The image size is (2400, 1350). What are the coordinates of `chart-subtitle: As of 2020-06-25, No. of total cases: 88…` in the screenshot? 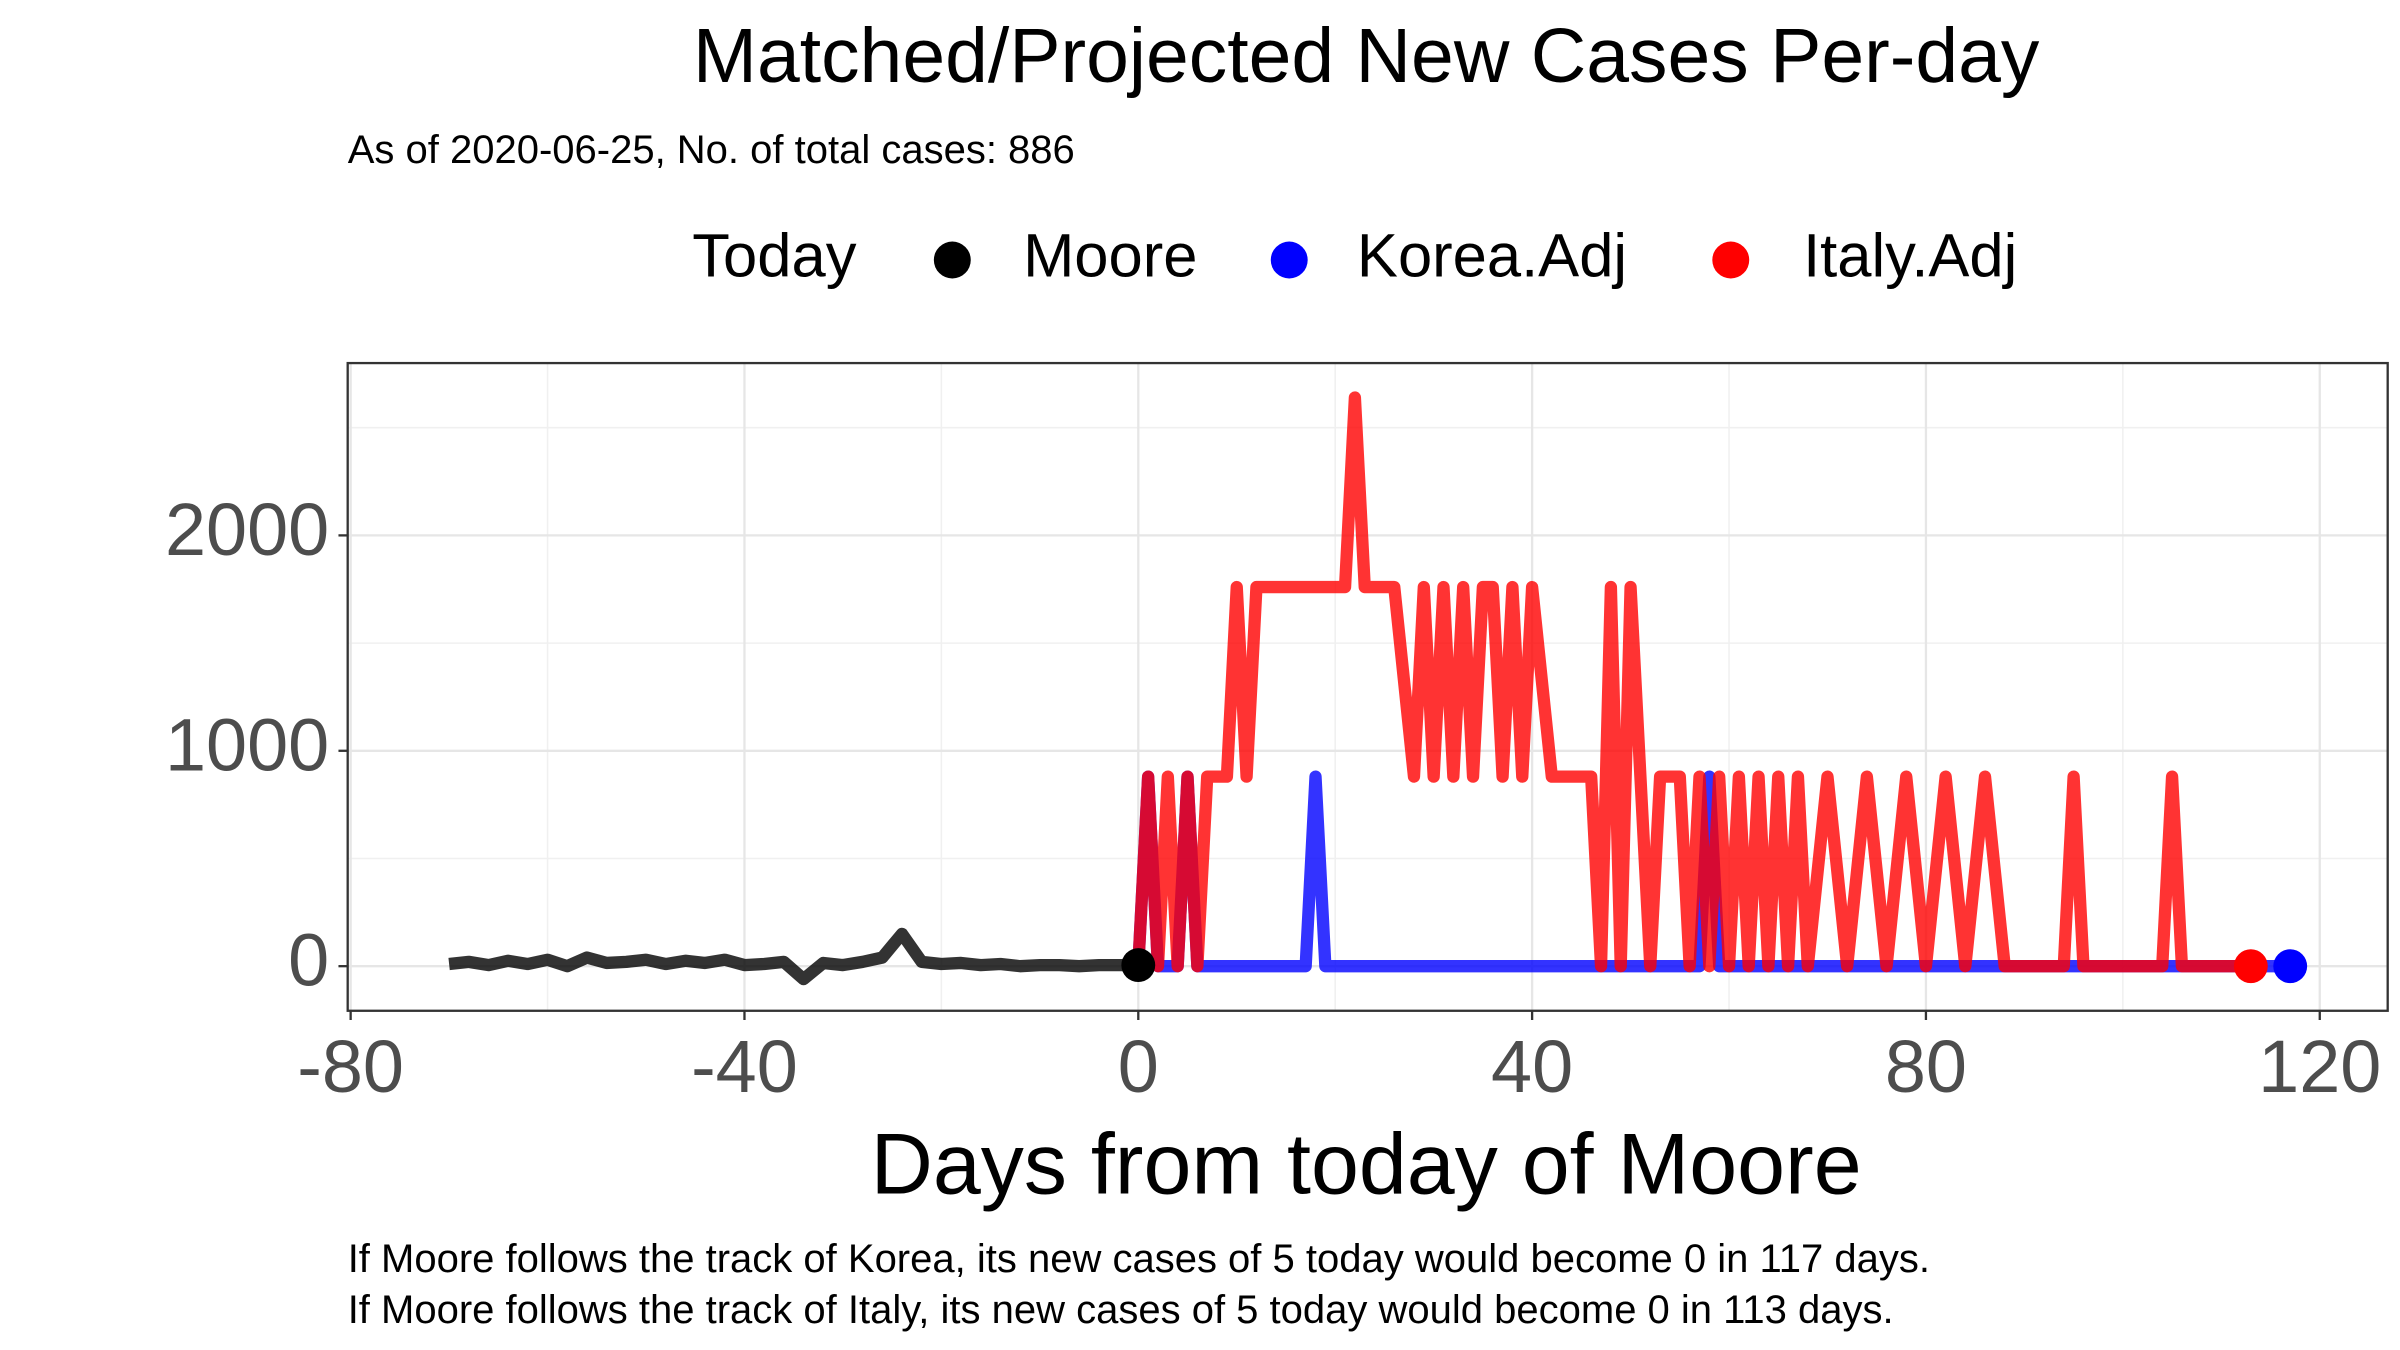 It's located at (711, 150).